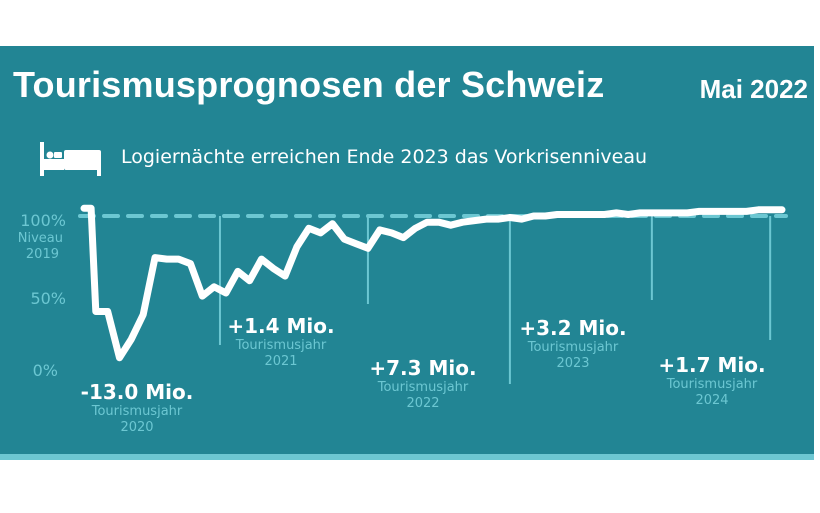 The width and height of the screenshot is (820, 513). I want to click on annotation-value: +1.7 Mio., so click(712, 365).